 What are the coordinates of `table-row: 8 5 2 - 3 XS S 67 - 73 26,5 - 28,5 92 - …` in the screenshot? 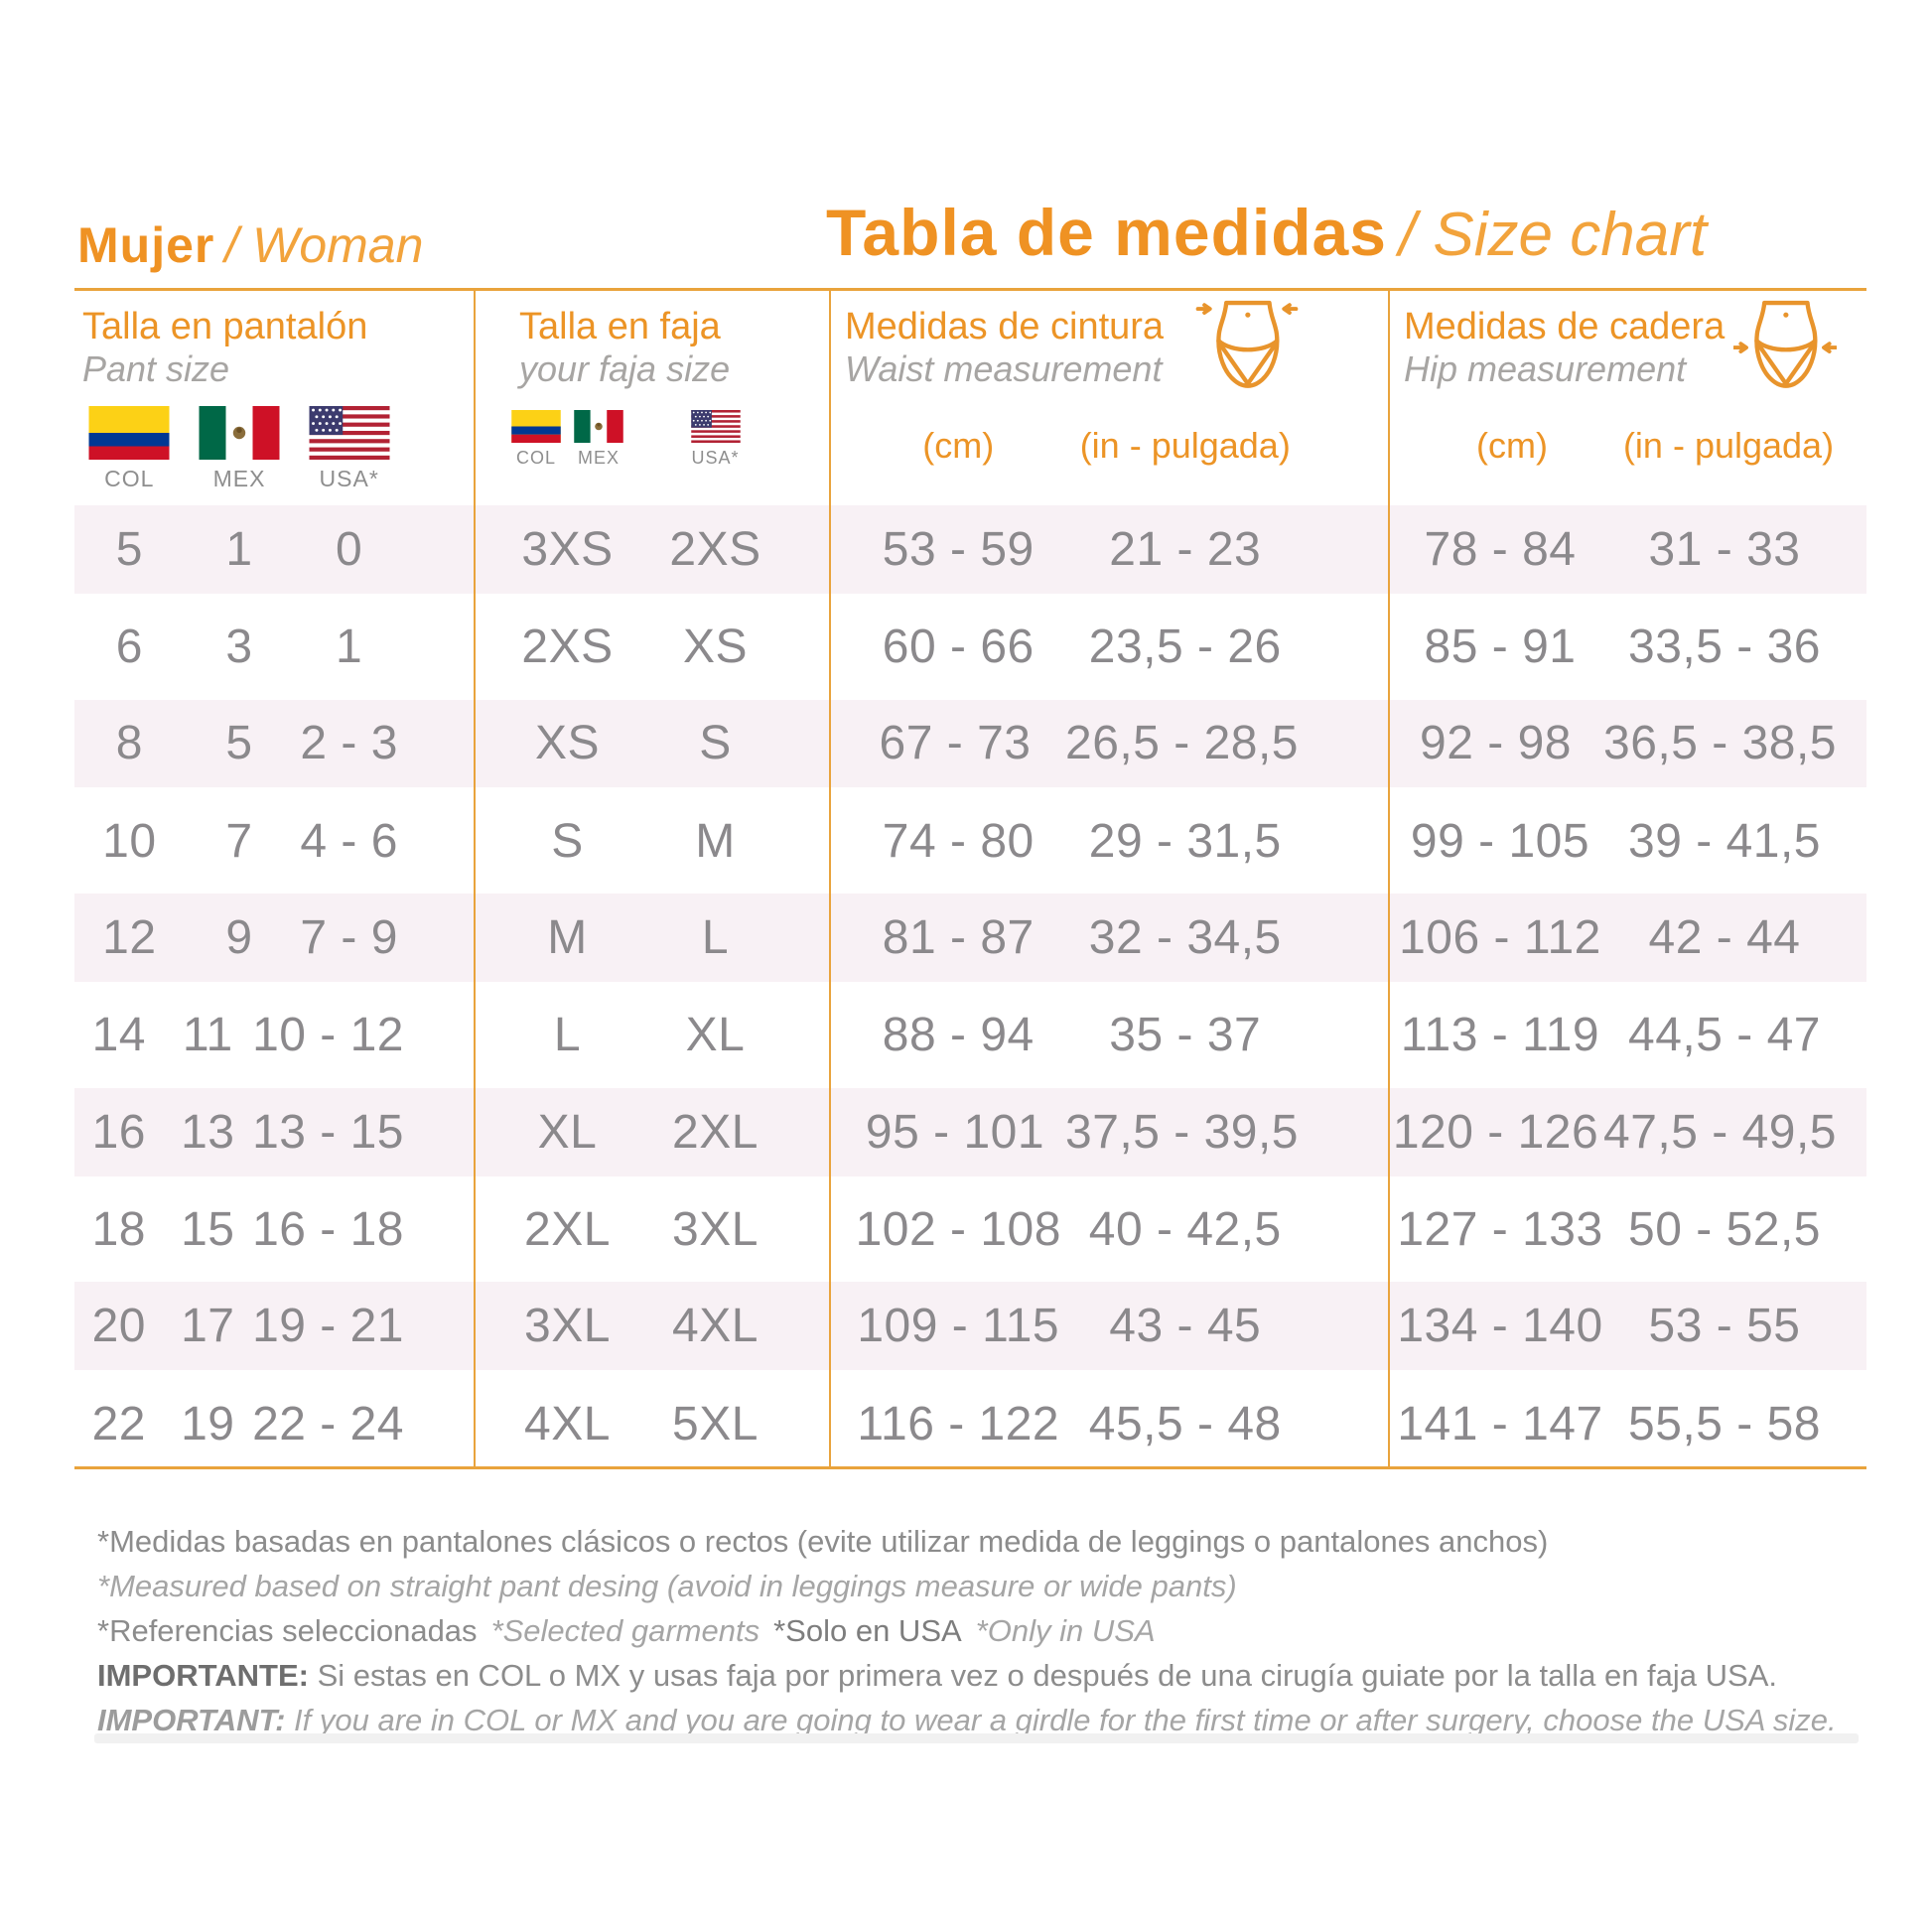 It's located at (970, 744).